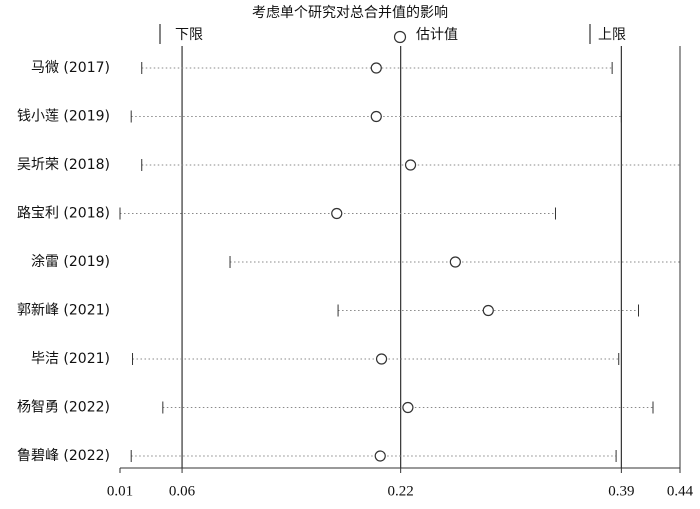  Describe the element at coordinates (400, 37) in the screenshot. I see `legend-estimate-symbol` at that location.